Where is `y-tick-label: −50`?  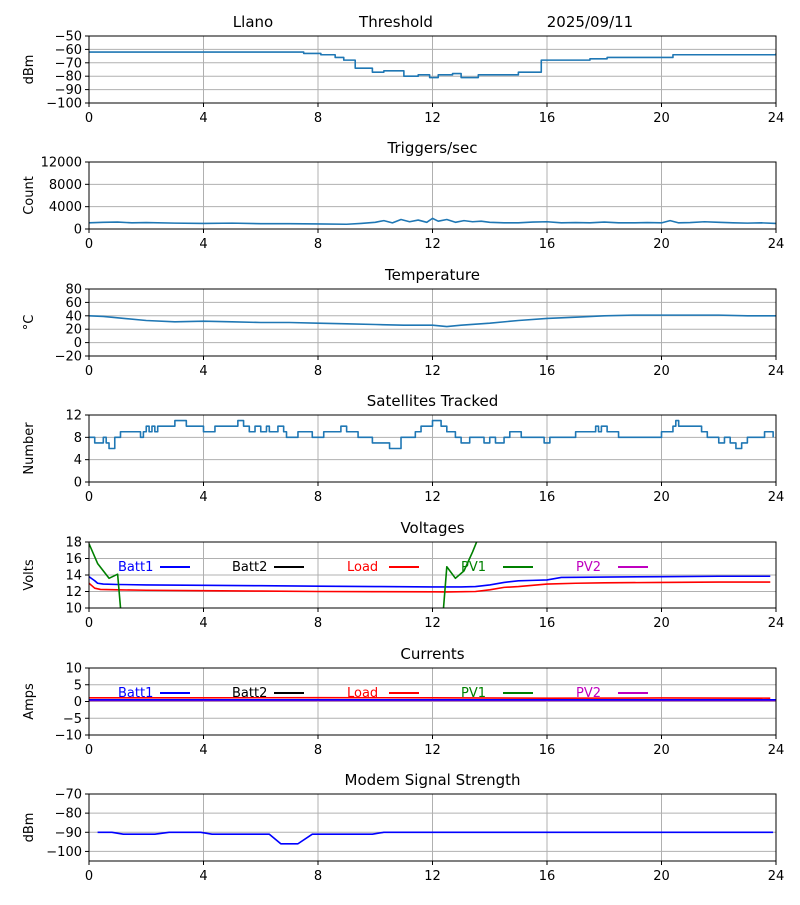
y-tick-label: −50 is located at coordinates (68, 37).